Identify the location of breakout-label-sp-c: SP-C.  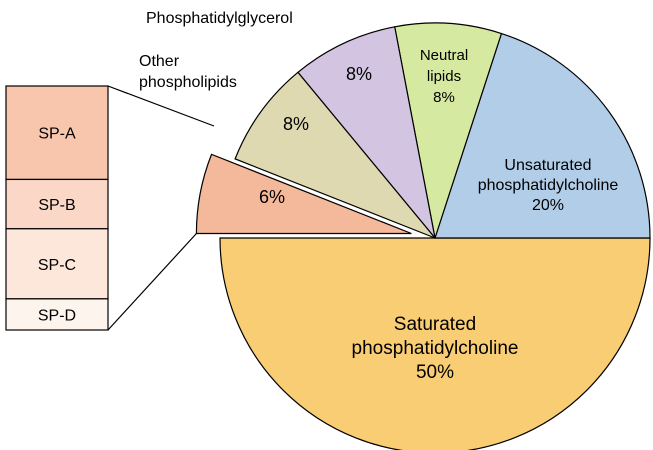
(57, 265).